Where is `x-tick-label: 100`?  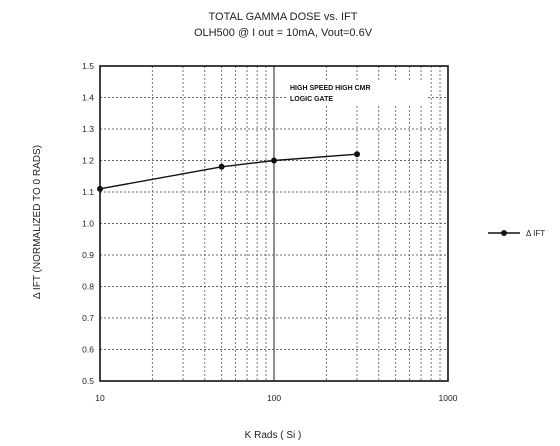 x-tick-label: 100 is located at coordinates (274, 398).